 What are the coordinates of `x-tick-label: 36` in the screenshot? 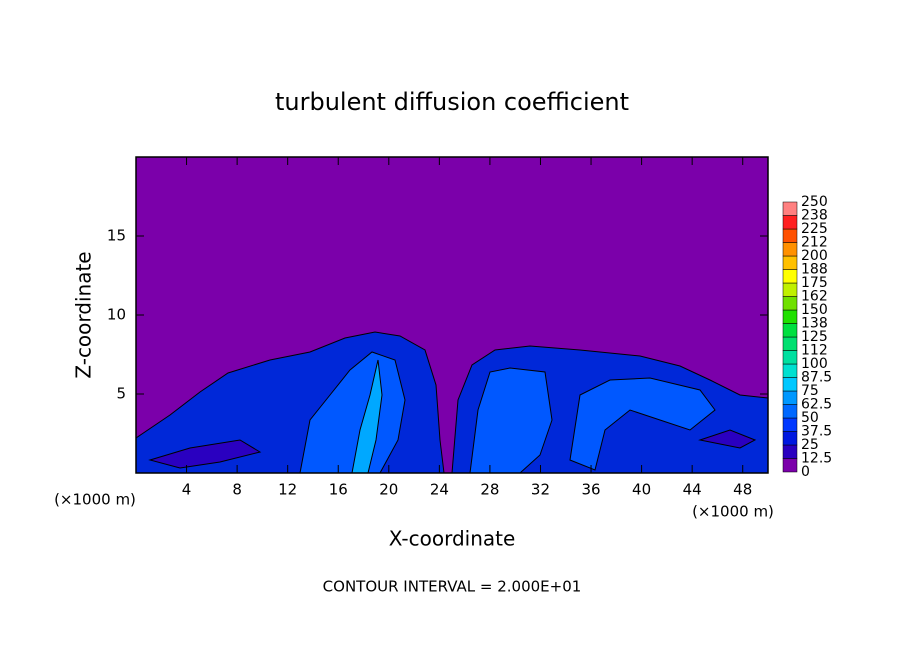 It's located at (590, 490).